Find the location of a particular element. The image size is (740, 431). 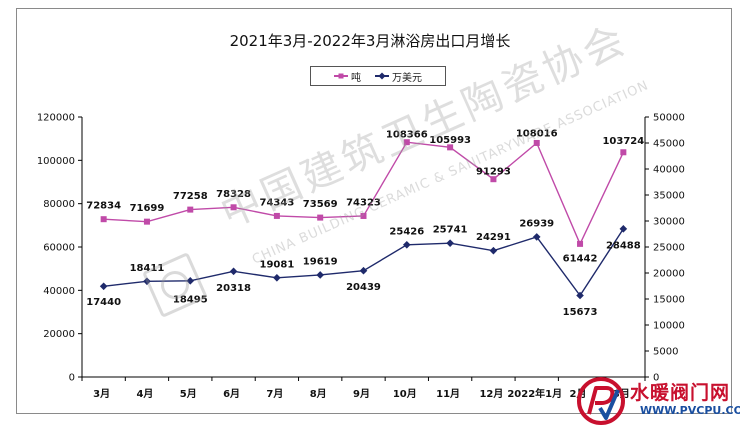

data-label-tons: 61442 is located at coordinates (580, 258).